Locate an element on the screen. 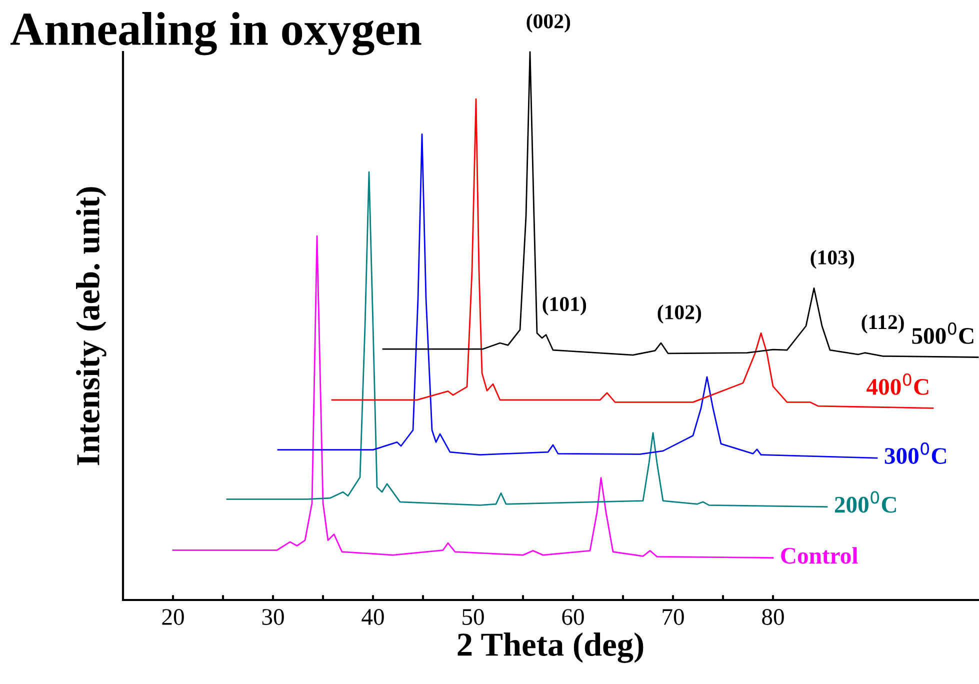 The image size is (979, 684). series-label: Control is located at coordinates (819, 555).